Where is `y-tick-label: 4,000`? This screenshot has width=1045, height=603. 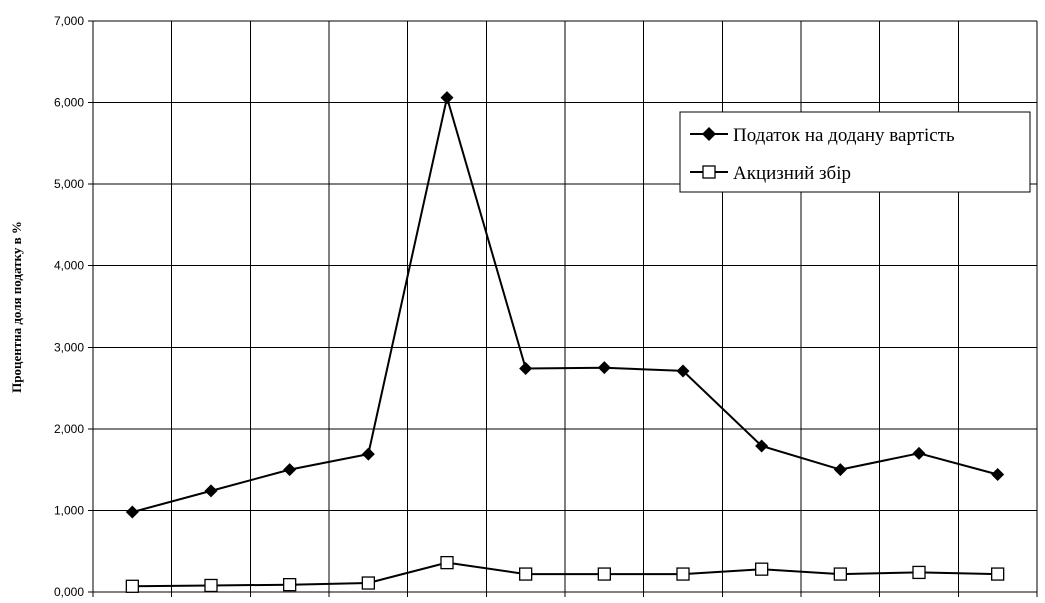
y-tick-label: 4,000 is located at coordinates (69, 266).